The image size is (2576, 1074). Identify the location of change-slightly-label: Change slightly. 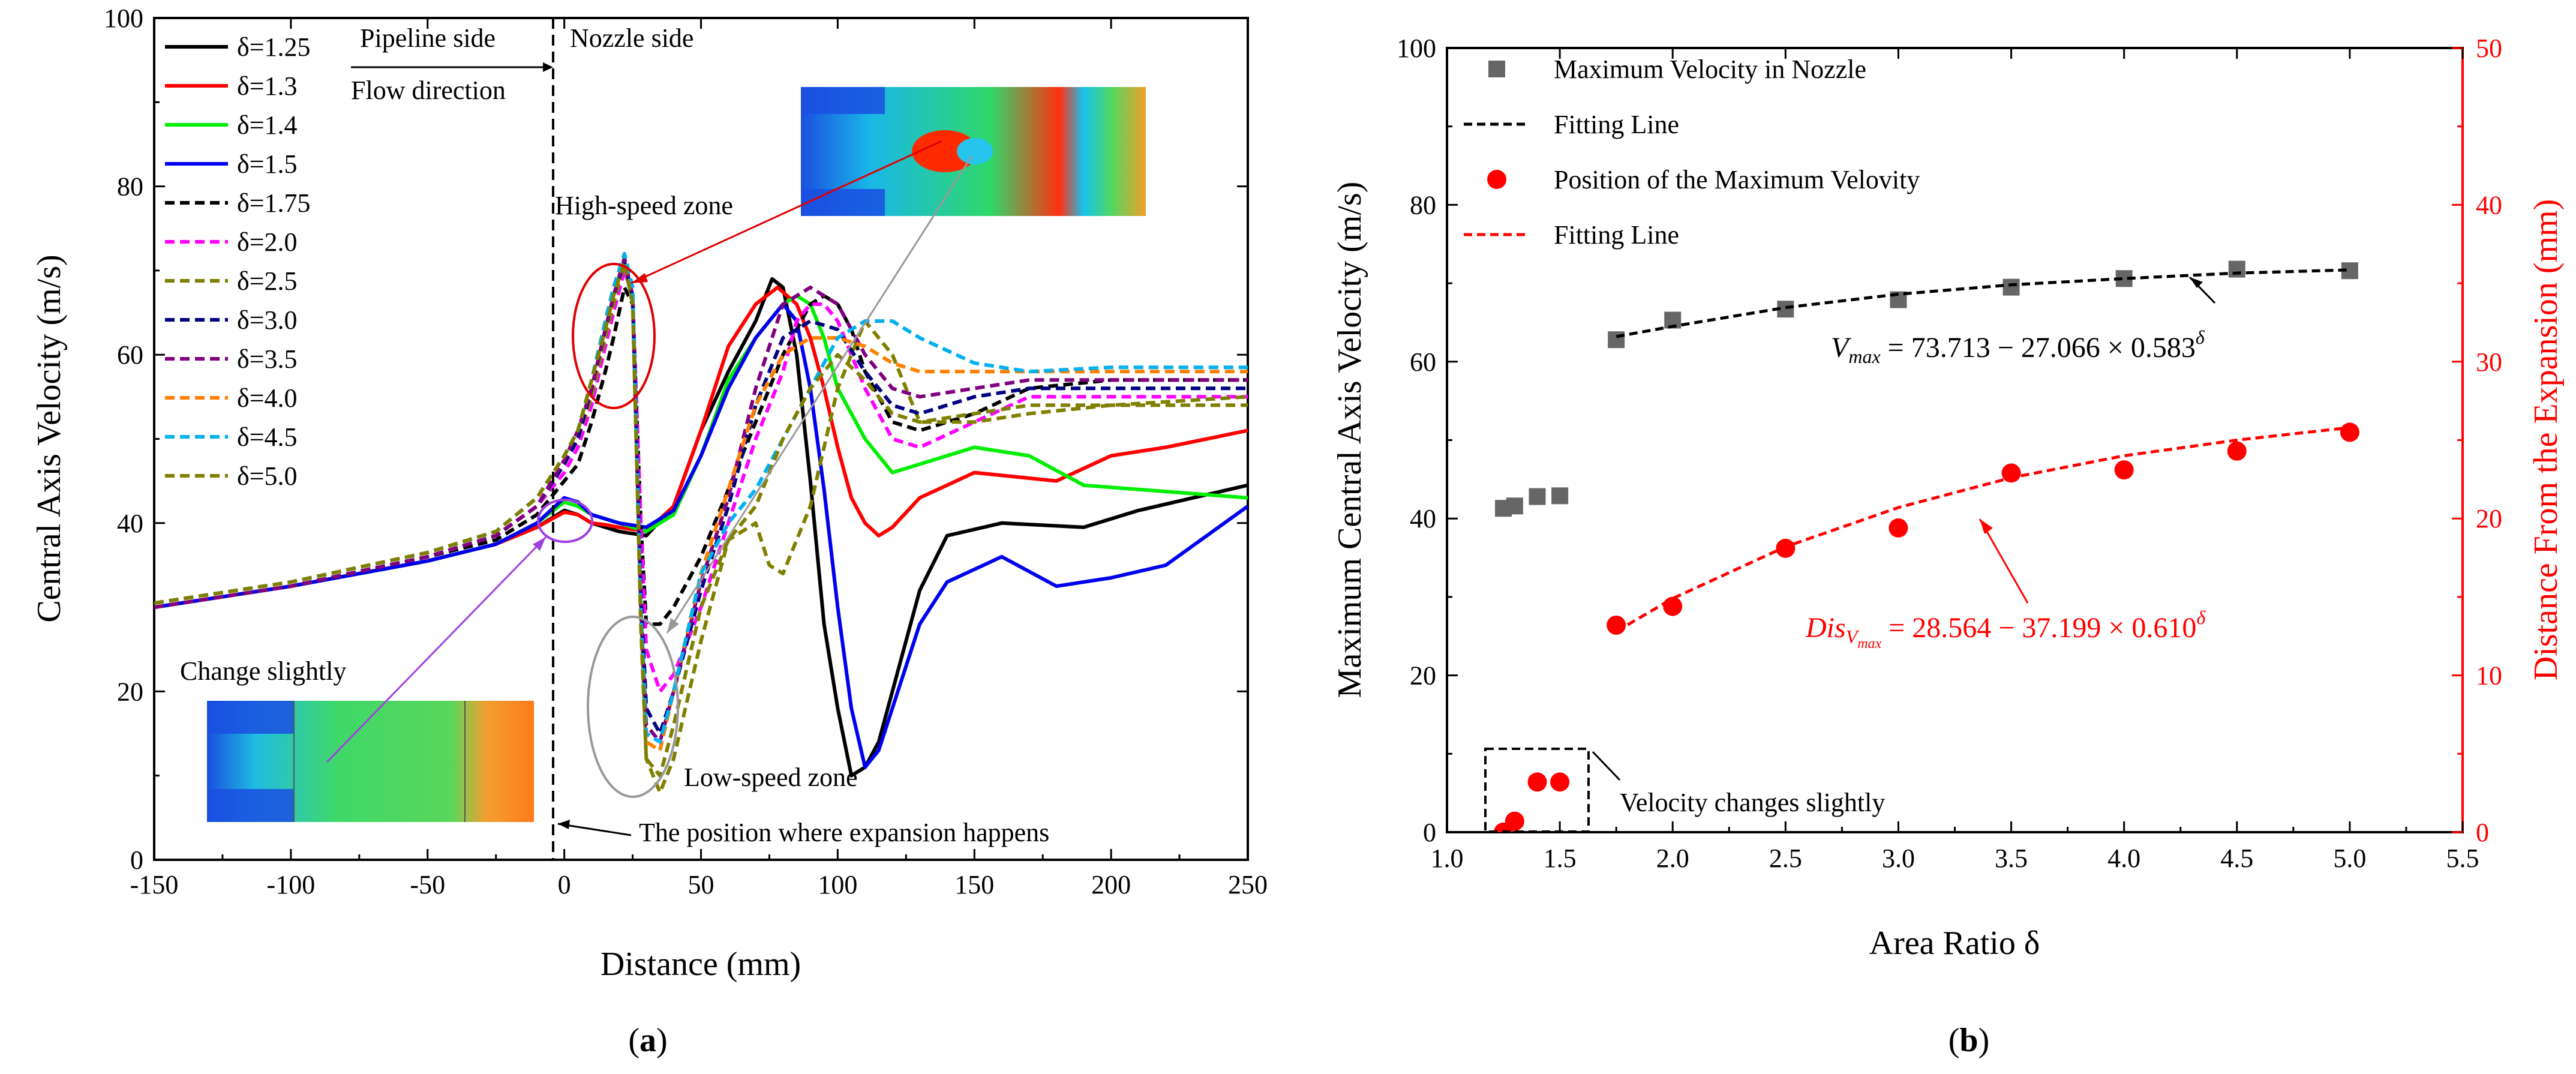
(263, 671).